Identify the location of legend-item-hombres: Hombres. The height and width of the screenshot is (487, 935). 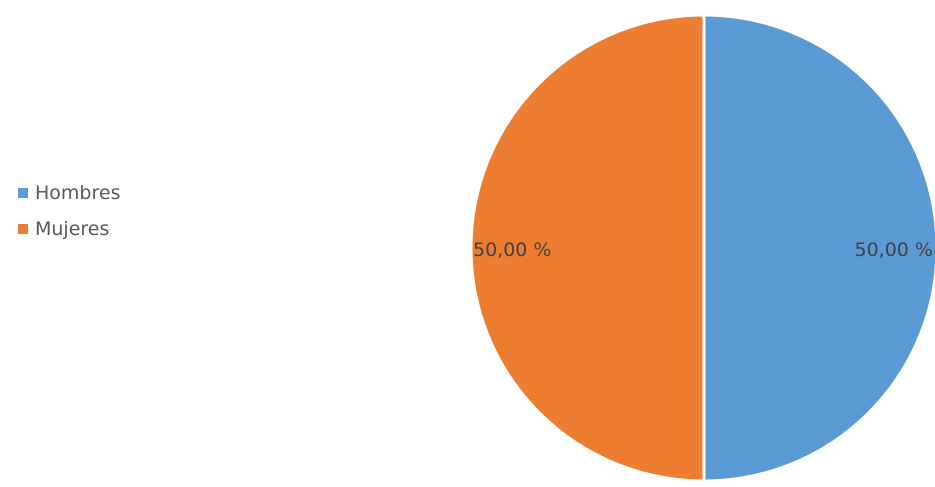
(69, 193).